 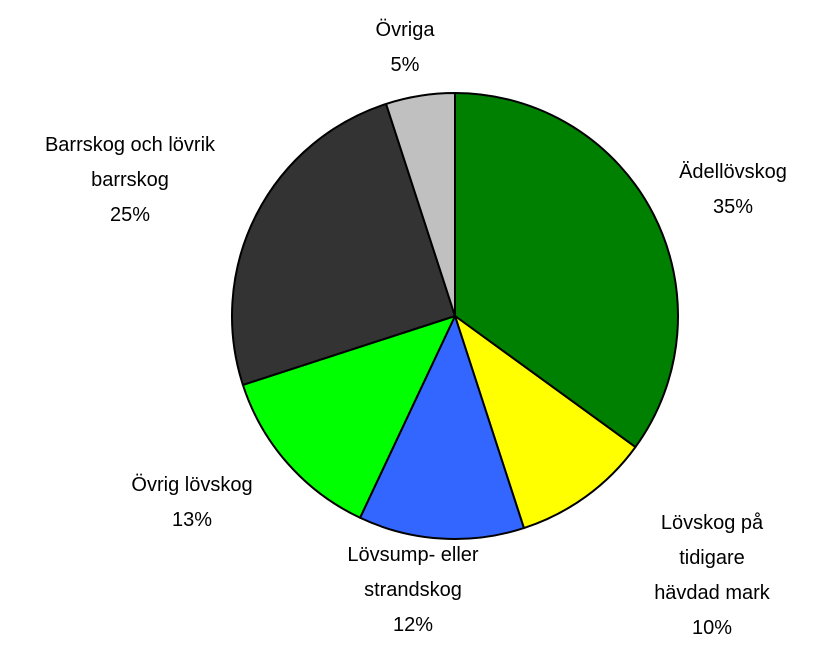 What do you see at coordinates (712, 558) in the screenshot?
I see `category-label: Lövskog på tidigare hävdad mark` at bounding box center [712, 558].